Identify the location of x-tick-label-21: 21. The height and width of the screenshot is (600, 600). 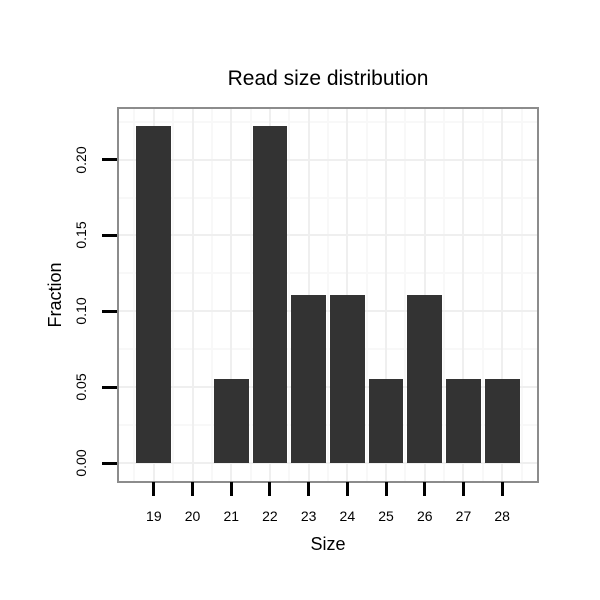
(231, 516).